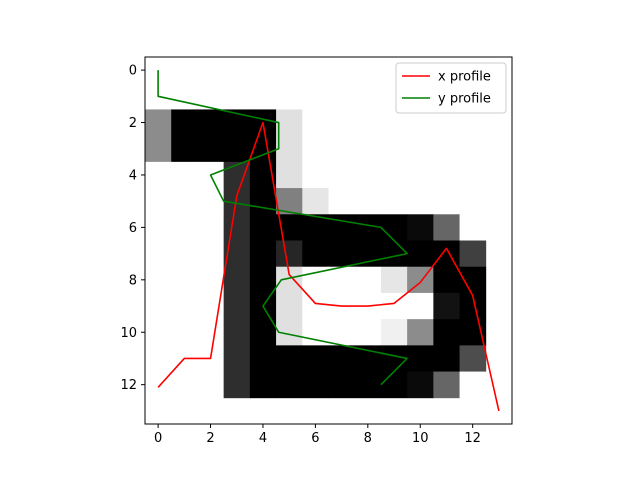 Image resolution: width=640 pixels, height=480 pixels. What do you see at coordinates (263, 438) in the screenshot?
I see `x-tick-label: 4` at bounding box center [263, 438].